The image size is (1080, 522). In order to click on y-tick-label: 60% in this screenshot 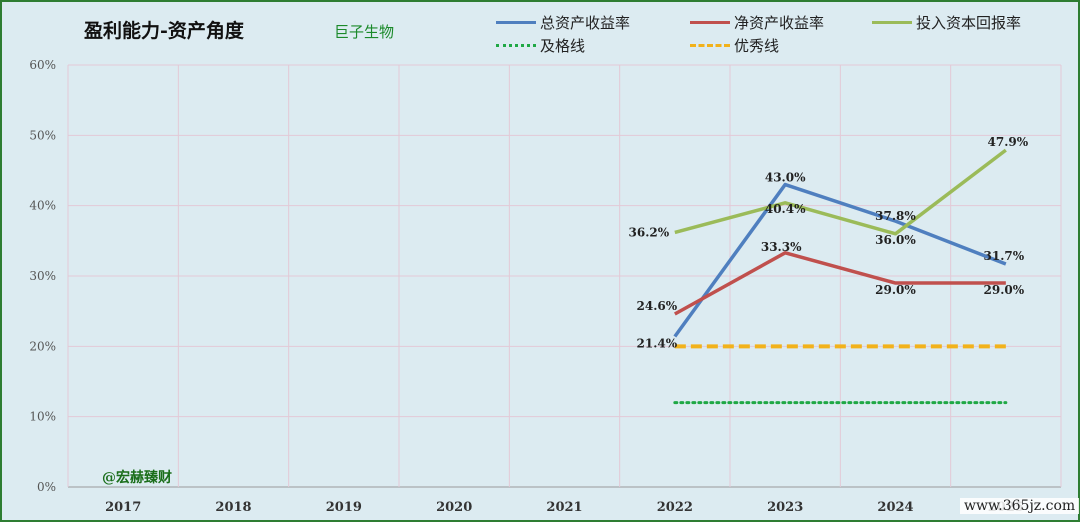, I will do `click(42, 65)`.